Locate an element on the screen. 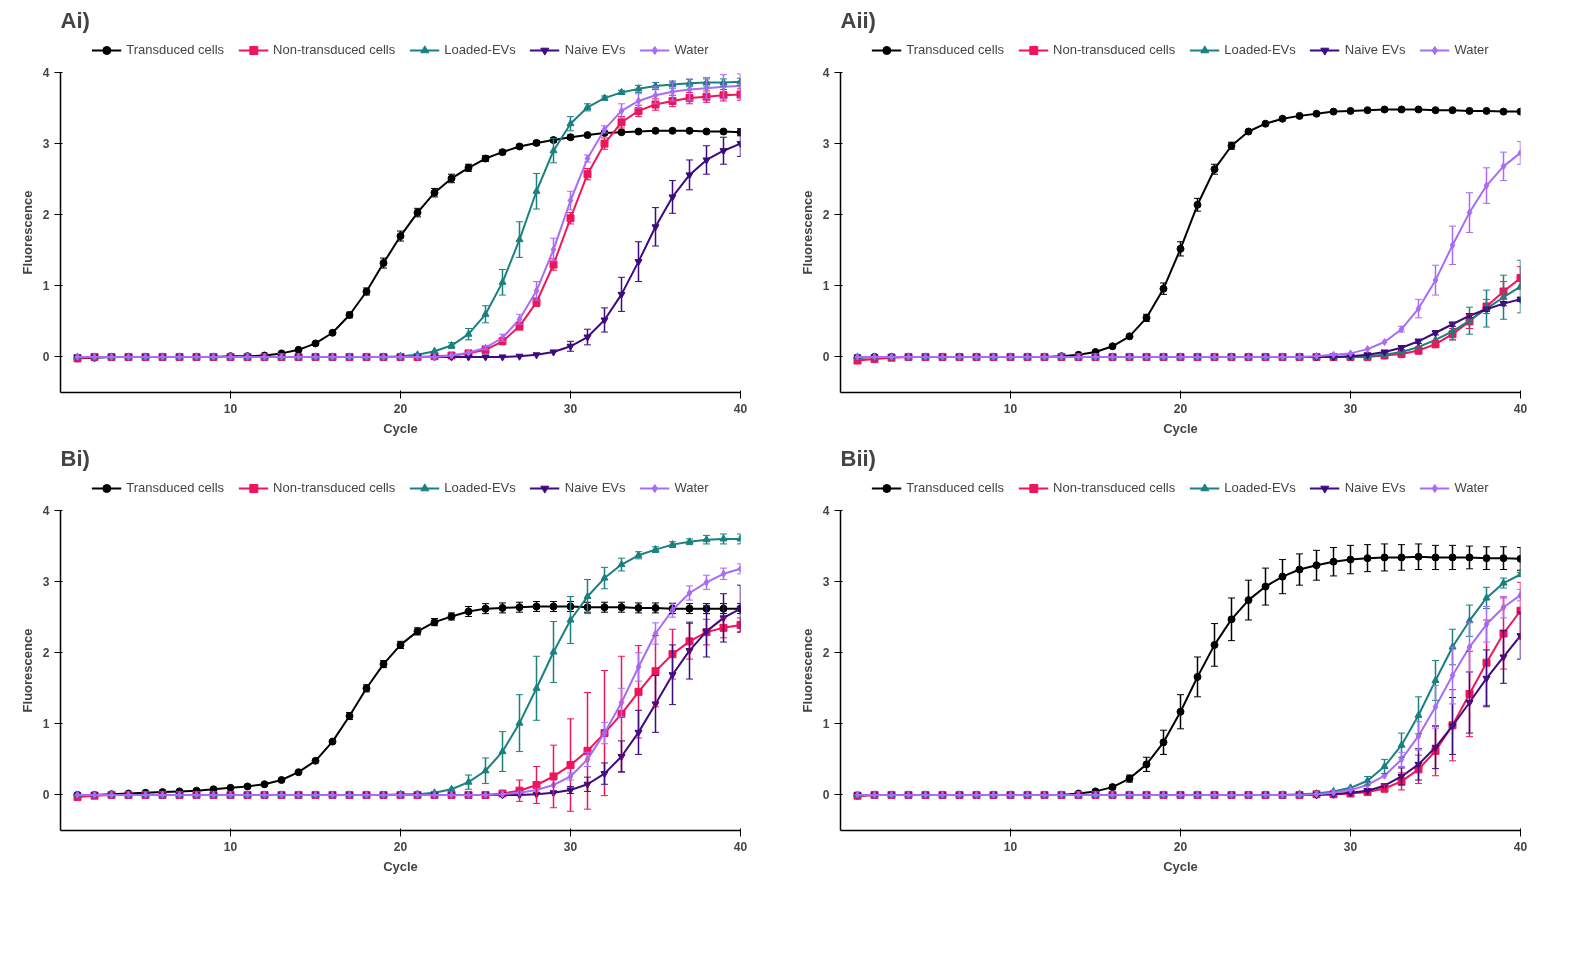 The image size is (1585, 962). chart-title: Bi) is located at coordinates (75, 458).